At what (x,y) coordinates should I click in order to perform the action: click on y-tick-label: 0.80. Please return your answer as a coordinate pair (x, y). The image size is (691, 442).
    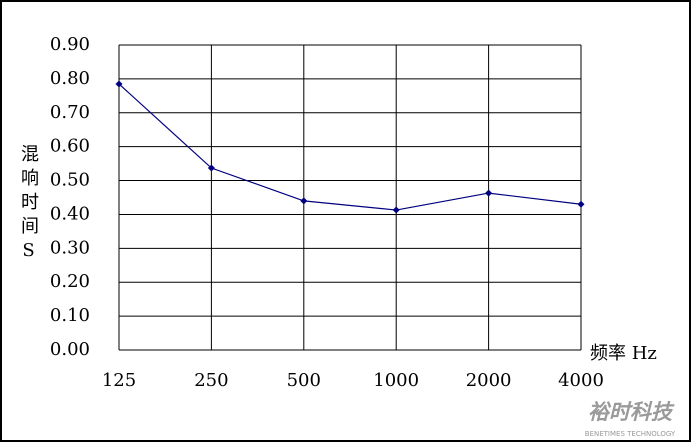
    Looking at the image, I should click on (70, 78).